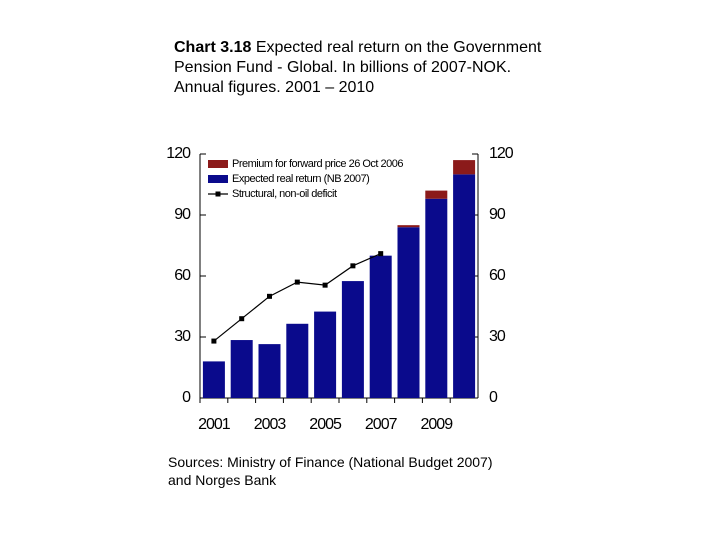 The width and height of the screenshot is (720, 540). Describe the element at coordinates (284, 194) in the screenshot. I see `legend-label: Structural, non-oil deficit` at that location.